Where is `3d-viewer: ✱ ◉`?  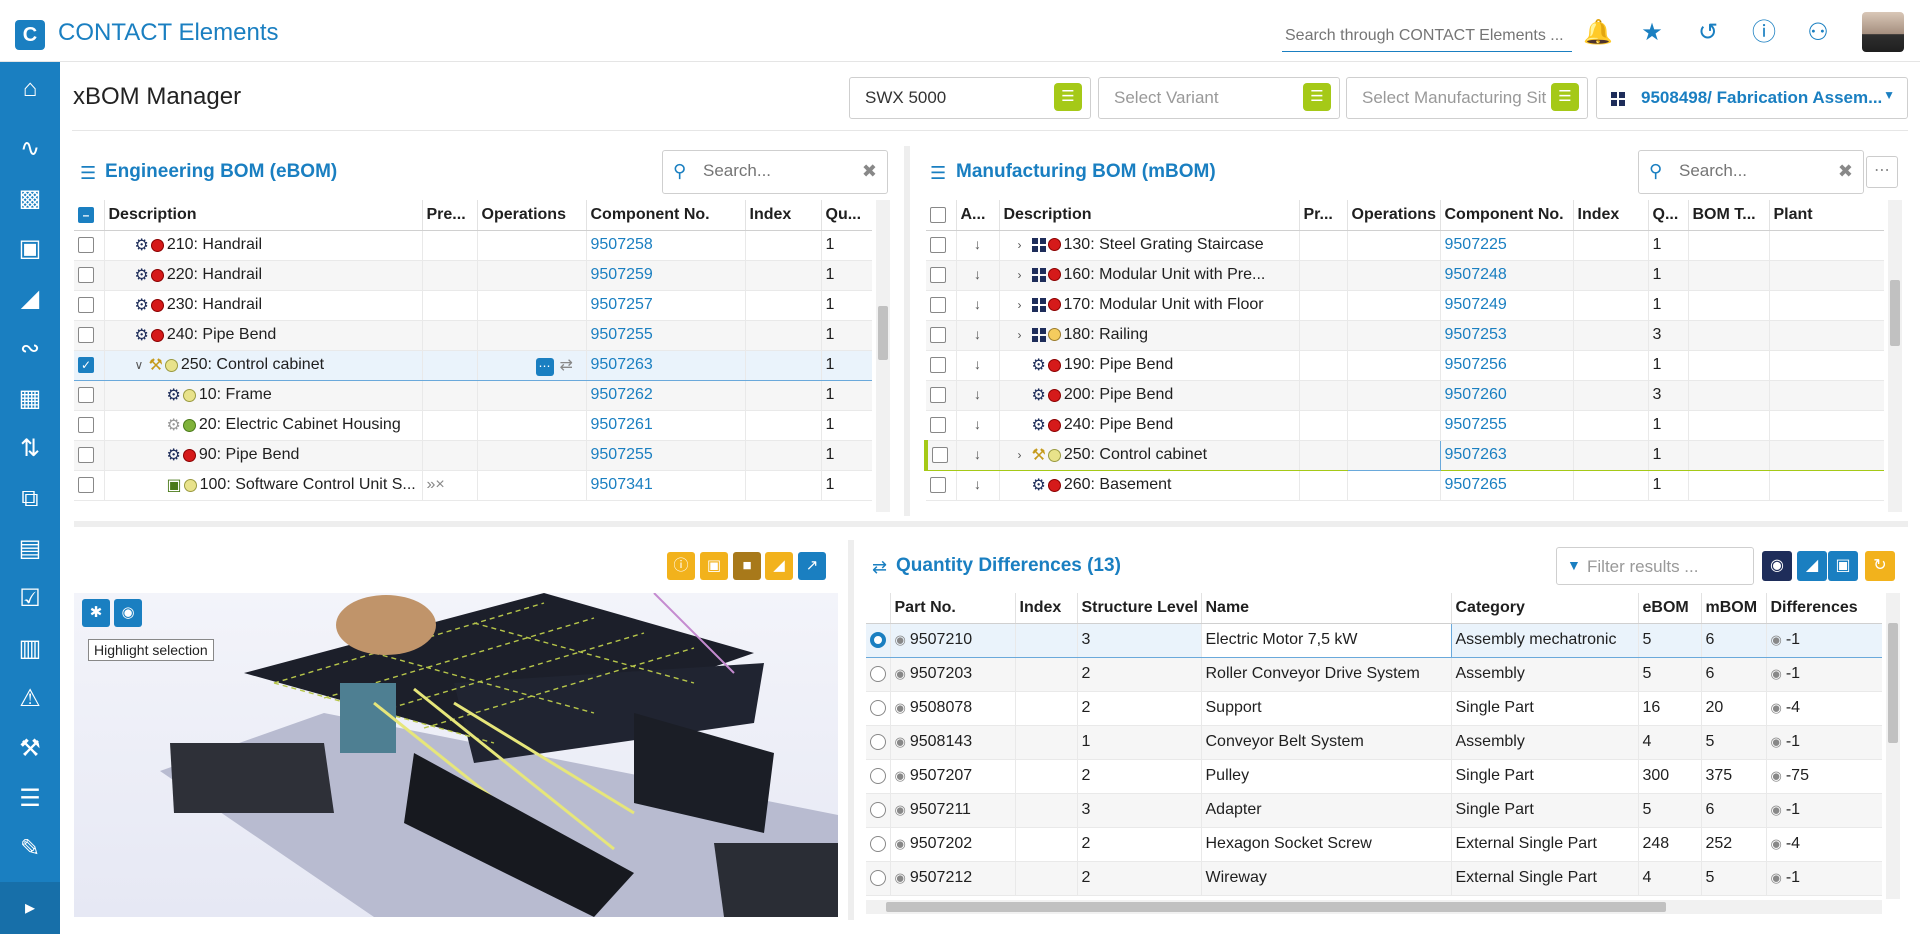
3d-viewer: ✱ ◉ is located at coordinates (456, 755).